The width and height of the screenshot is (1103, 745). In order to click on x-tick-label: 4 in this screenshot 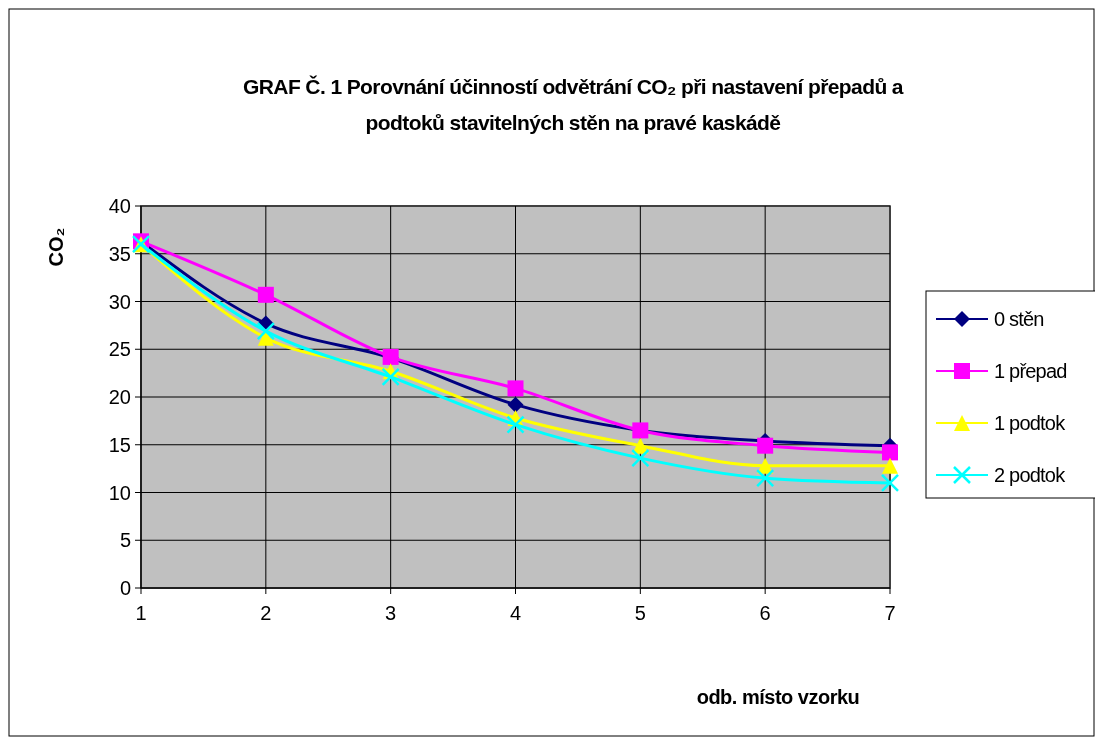, I will do `click(515, 613)`.